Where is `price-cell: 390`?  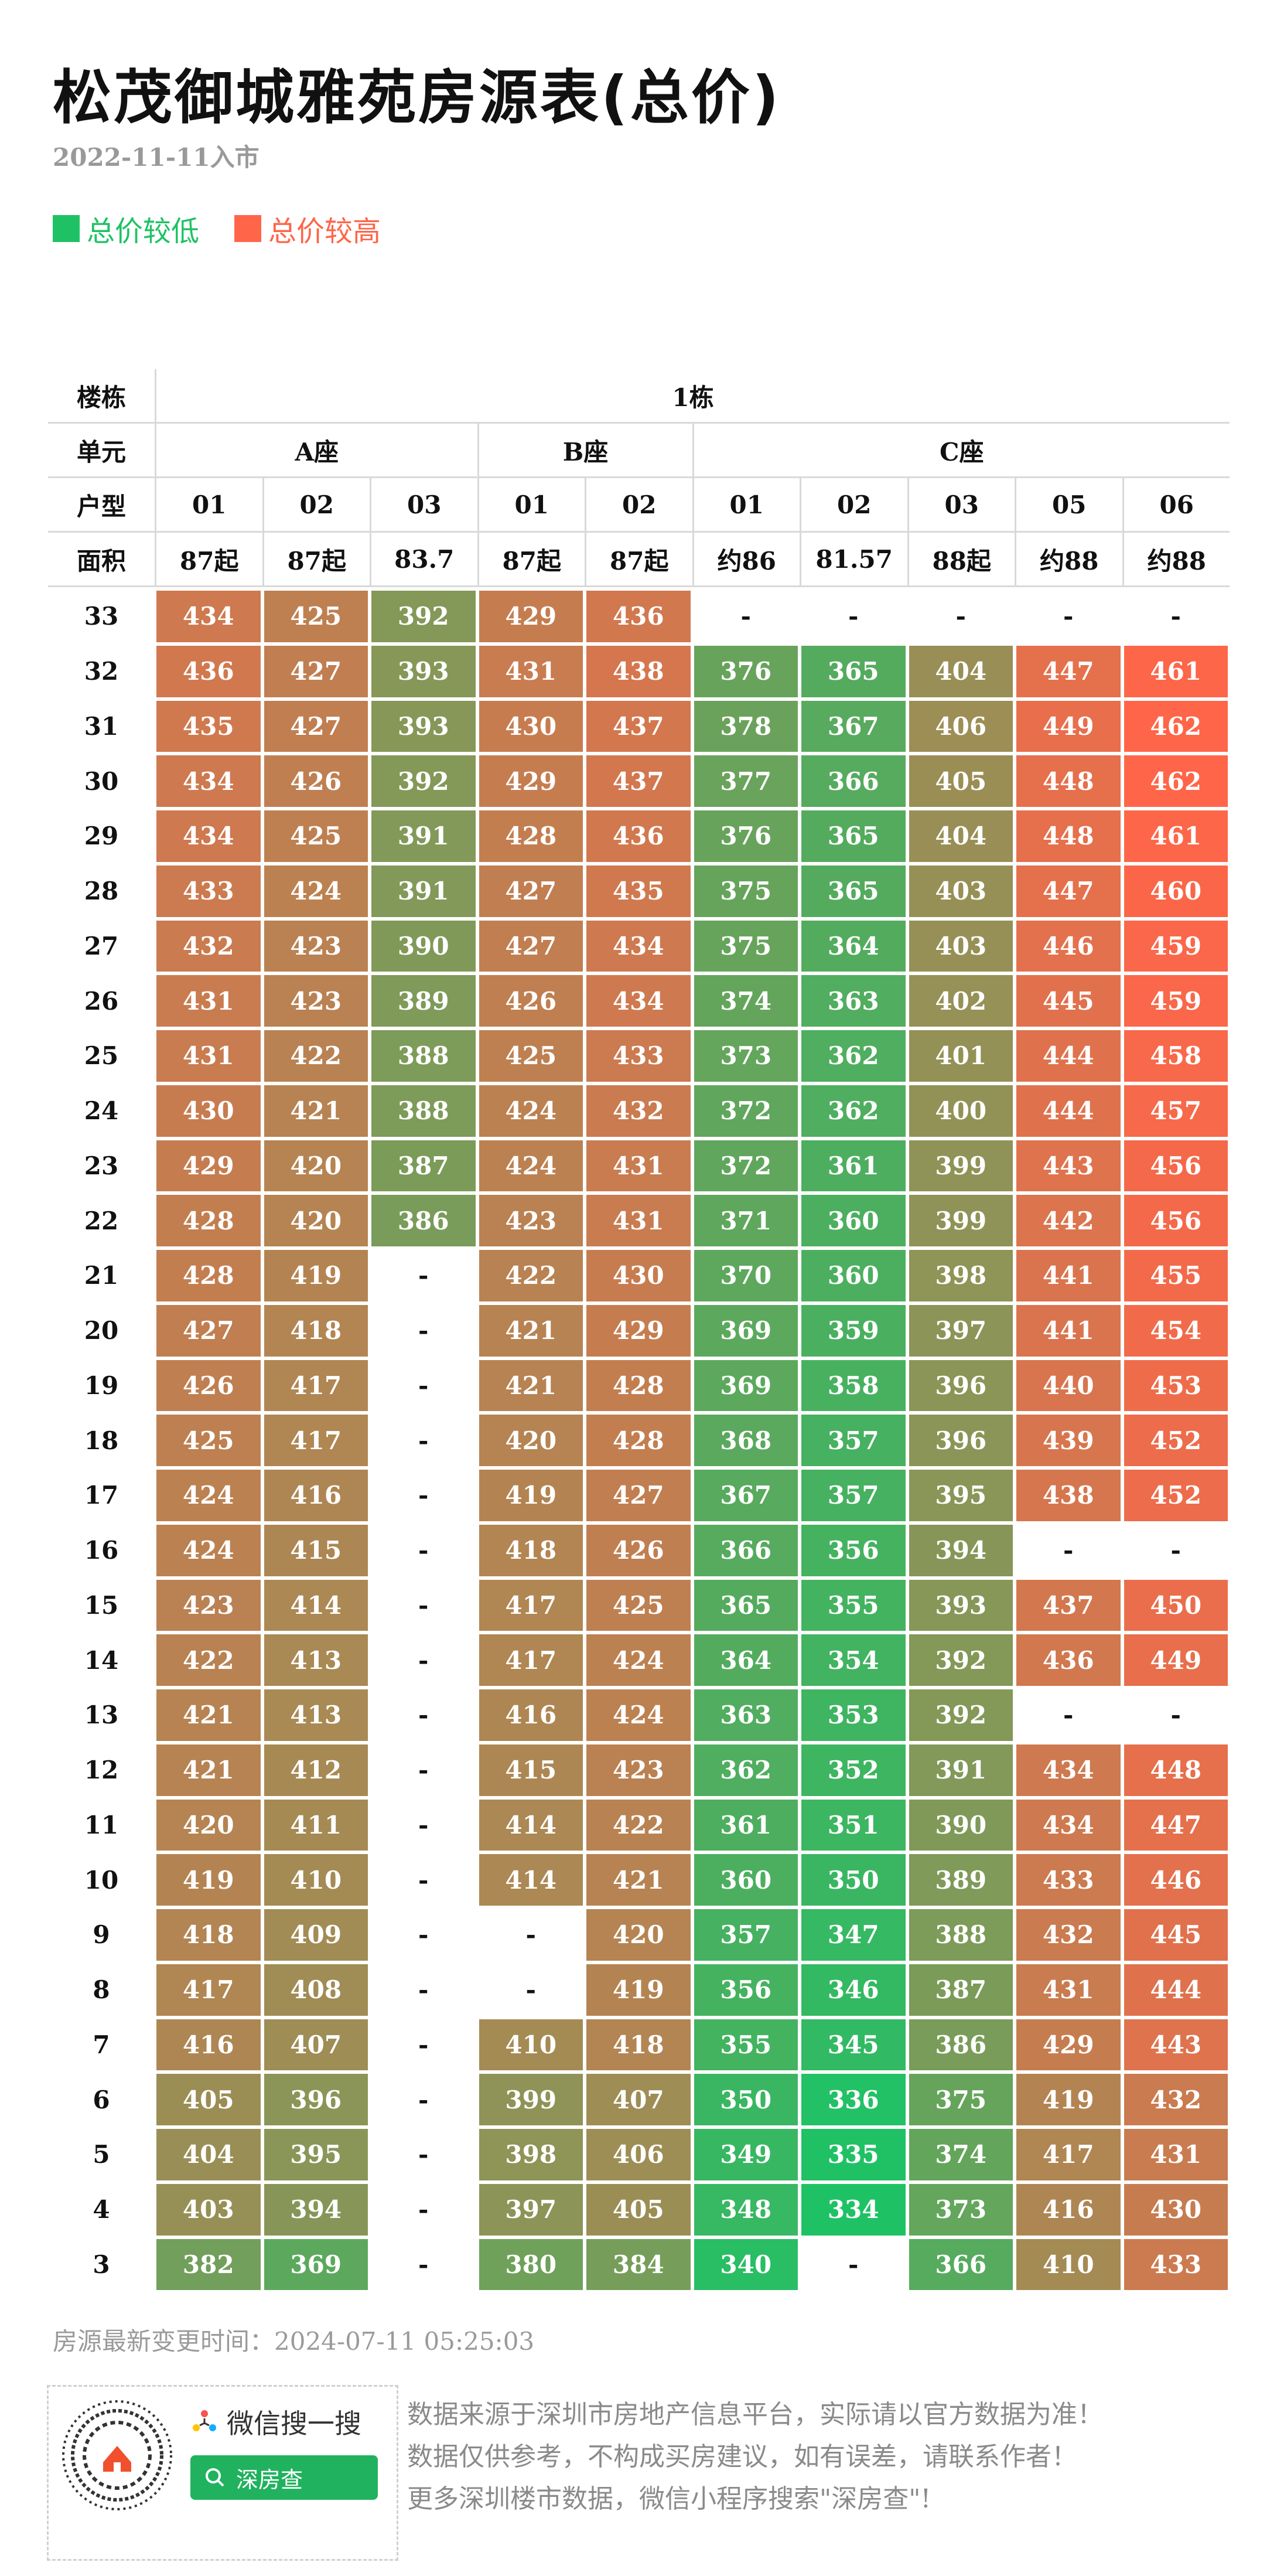
price-cell: 390 is located at coordinates (423, 946).